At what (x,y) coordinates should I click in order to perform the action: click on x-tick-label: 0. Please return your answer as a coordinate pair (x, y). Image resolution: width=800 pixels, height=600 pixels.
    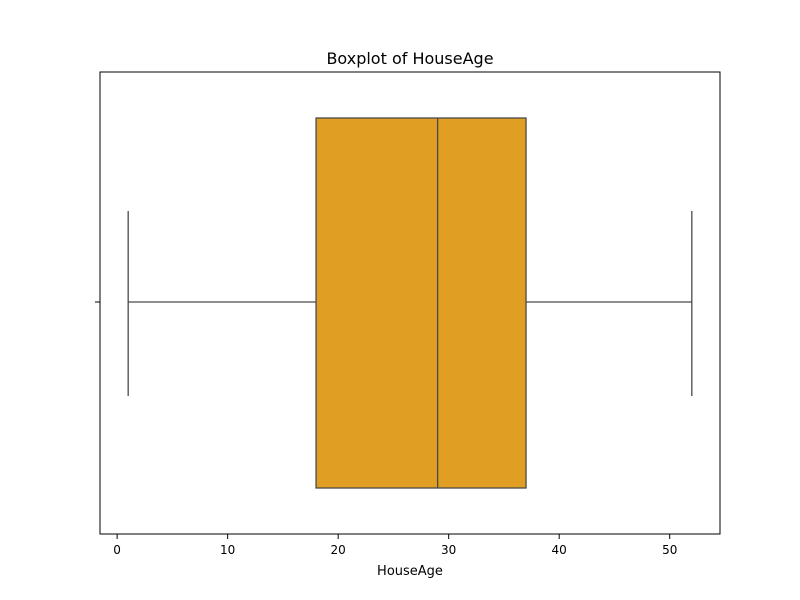
    Looking at the image, I should click on (117, 550).